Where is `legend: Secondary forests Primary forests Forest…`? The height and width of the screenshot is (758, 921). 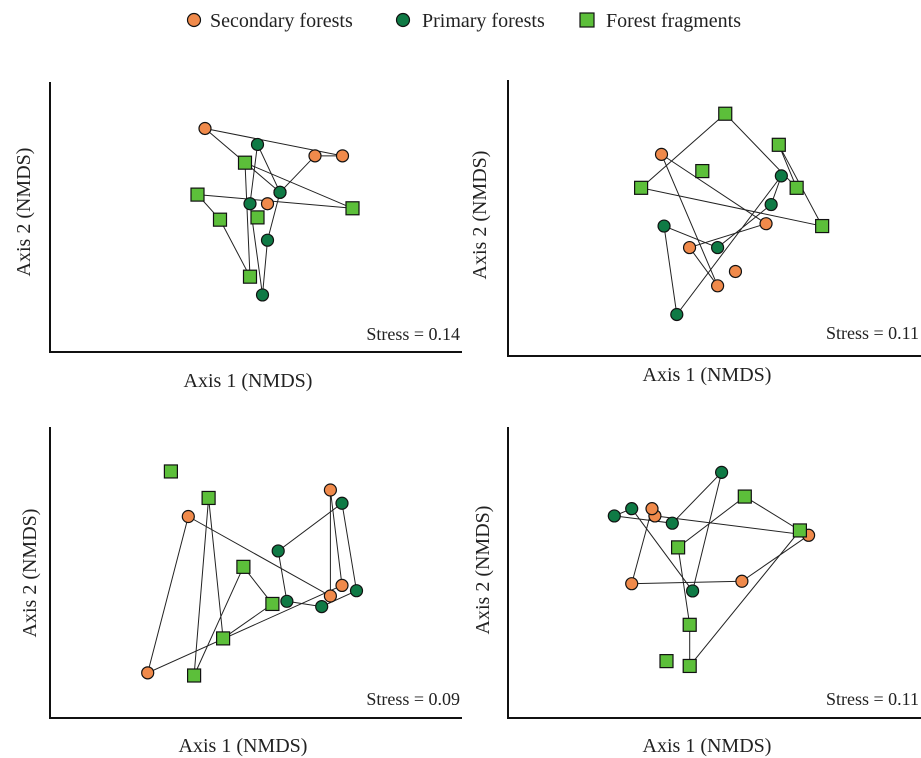
legend: Secondary forests Primary forests Forest… is located at coordinates (463, 21).